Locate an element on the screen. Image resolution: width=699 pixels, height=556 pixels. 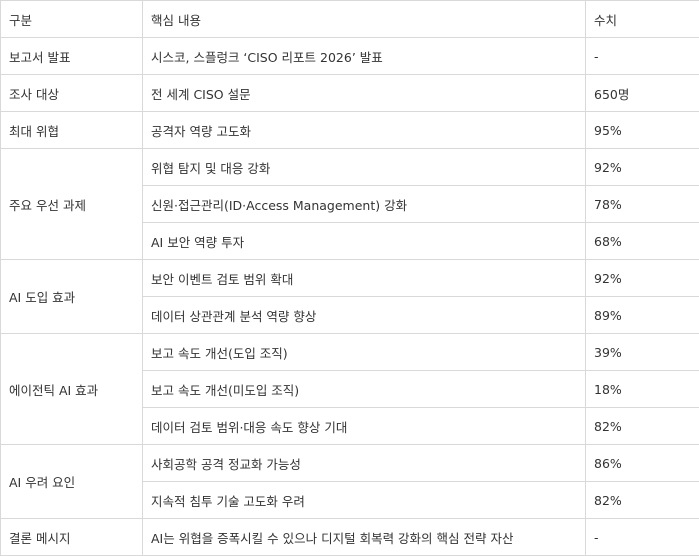
content-cell: 보안 이벤트 검토 범위 확대 is located at coordinates (364, 278).